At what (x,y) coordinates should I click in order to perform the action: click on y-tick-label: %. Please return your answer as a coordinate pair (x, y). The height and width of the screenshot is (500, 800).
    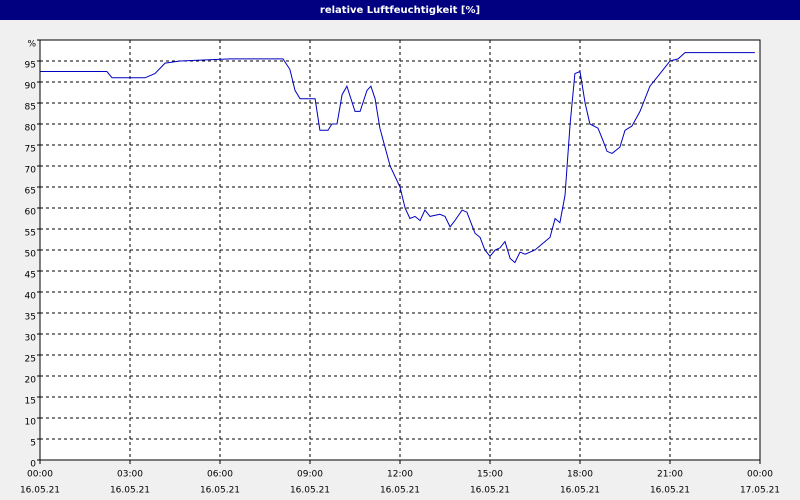
    Looking at the image, I should click on (31, 45).